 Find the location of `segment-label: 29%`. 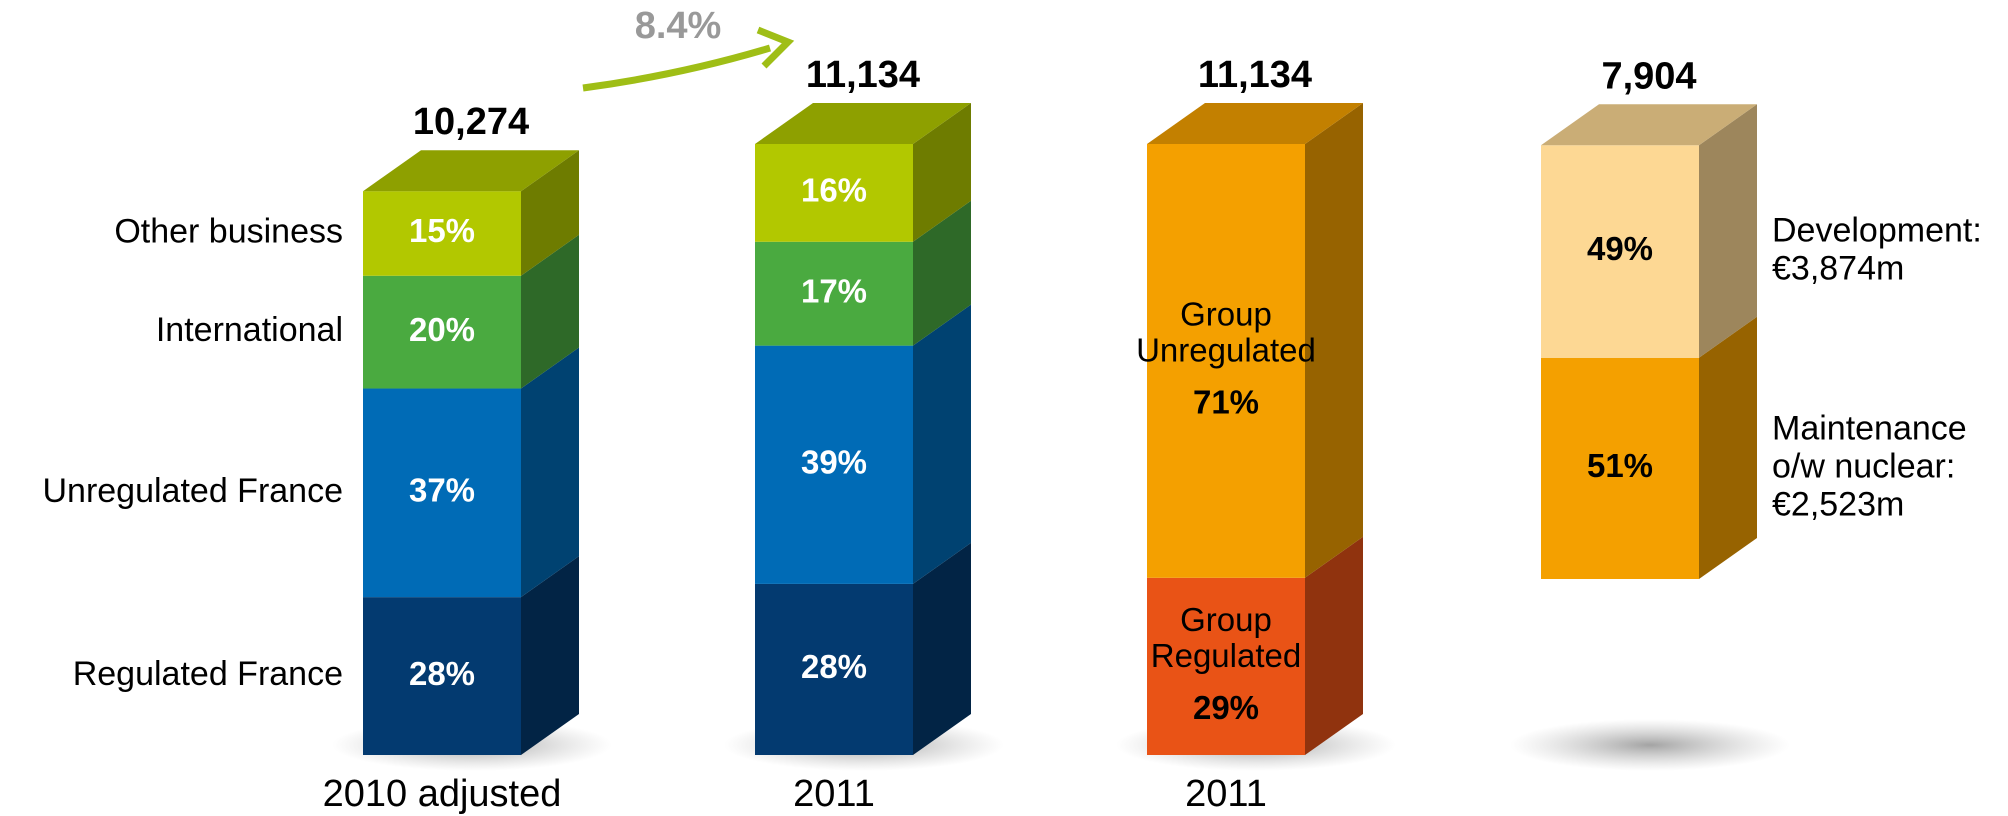

segment-label: 29% is located at coordinates (1226, 707).